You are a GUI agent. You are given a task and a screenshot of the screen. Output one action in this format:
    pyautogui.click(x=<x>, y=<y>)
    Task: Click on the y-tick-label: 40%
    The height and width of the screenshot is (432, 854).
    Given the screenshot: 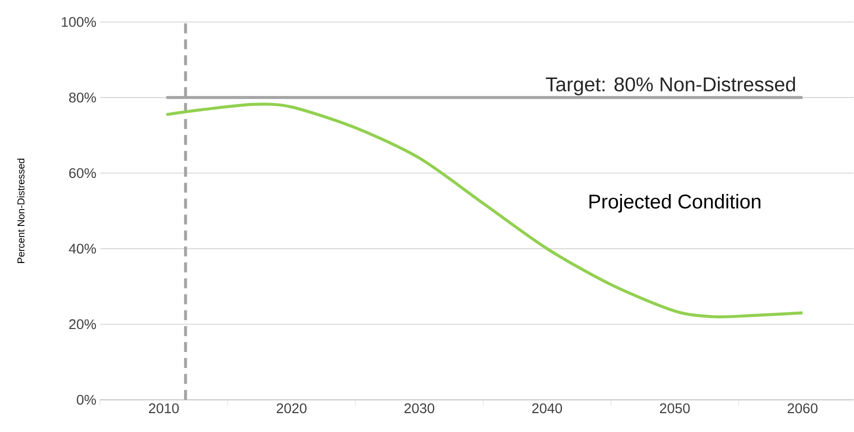 What is the action you would take?
    pyautogui.click(x=82, y=249)
    